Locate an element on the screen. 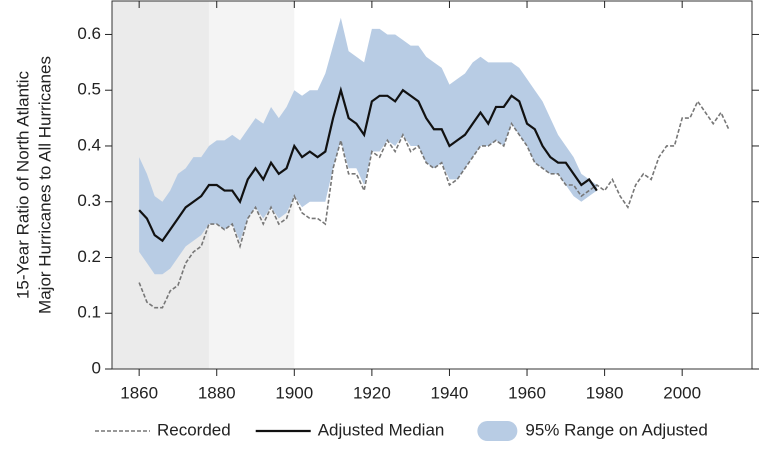  y-tick-label: 0.1 is located at coordinates (89, 312).